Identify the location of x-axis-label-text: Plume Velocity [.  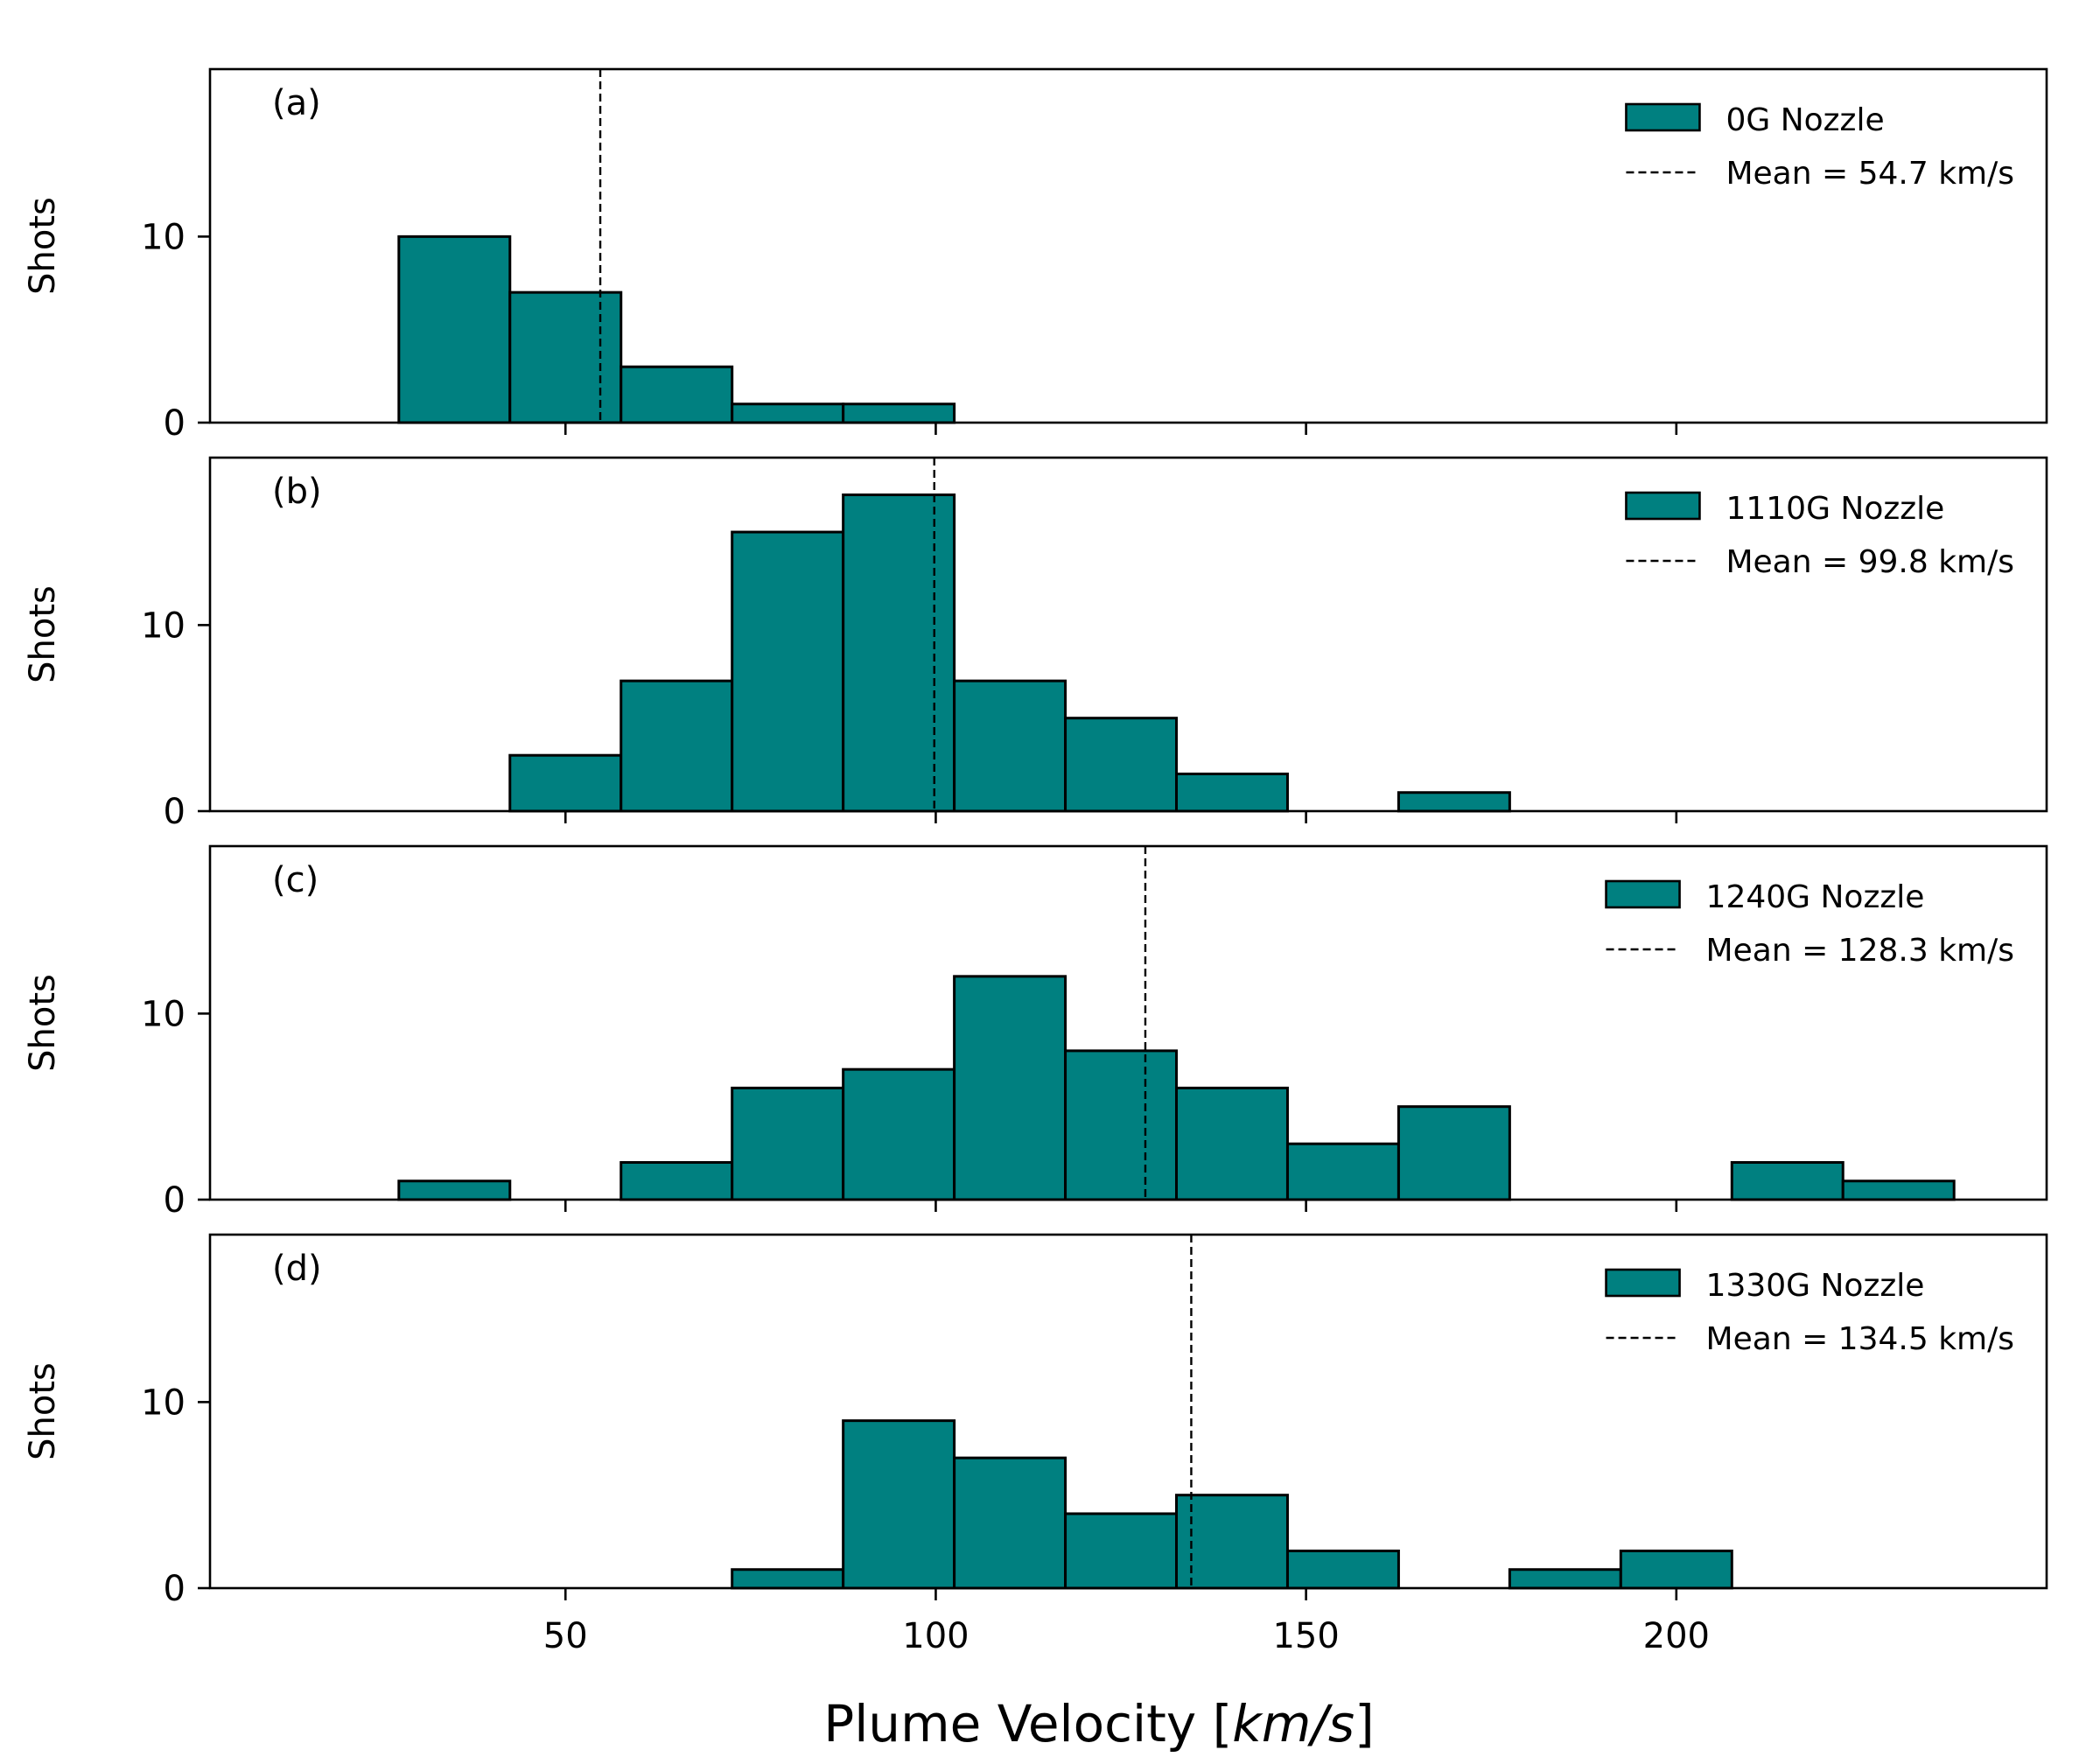
(1027, 1724).